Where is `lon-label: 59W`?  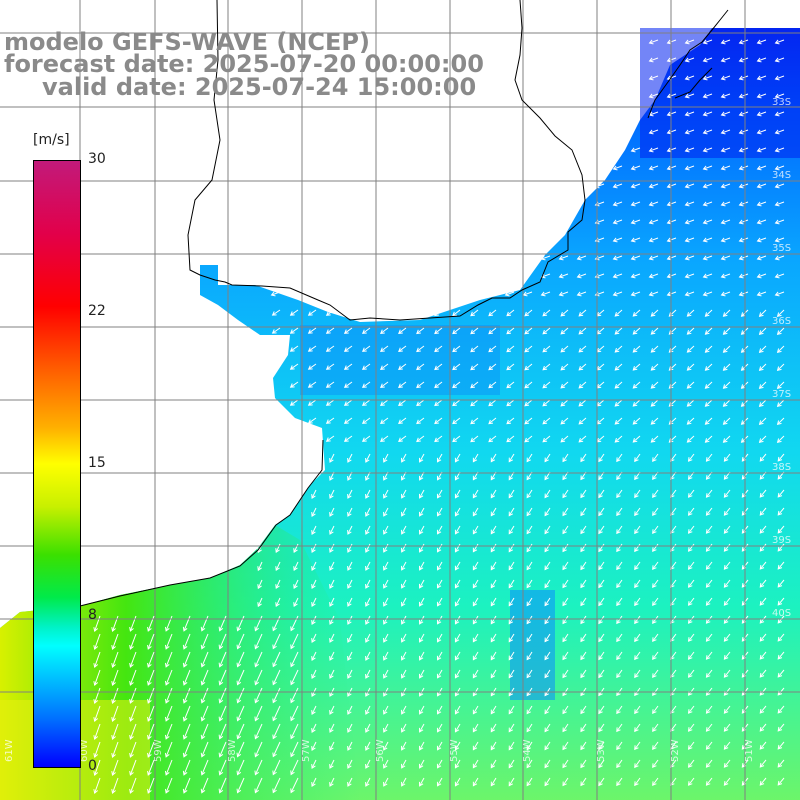
lon-label: 59W is located at coordinates (158, 750).